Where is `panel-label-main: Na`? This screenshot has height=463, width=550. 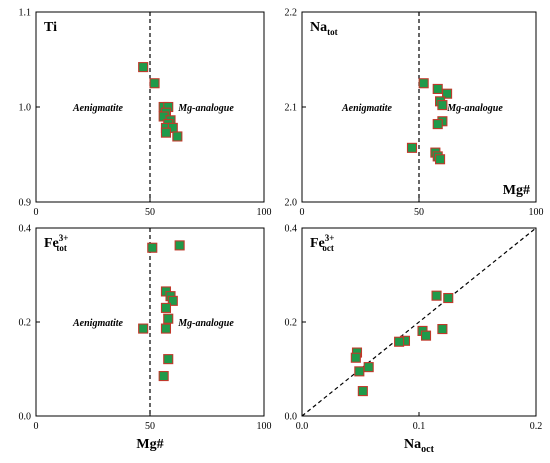 panel-label-main: Na is located at coordinates (318, 27).